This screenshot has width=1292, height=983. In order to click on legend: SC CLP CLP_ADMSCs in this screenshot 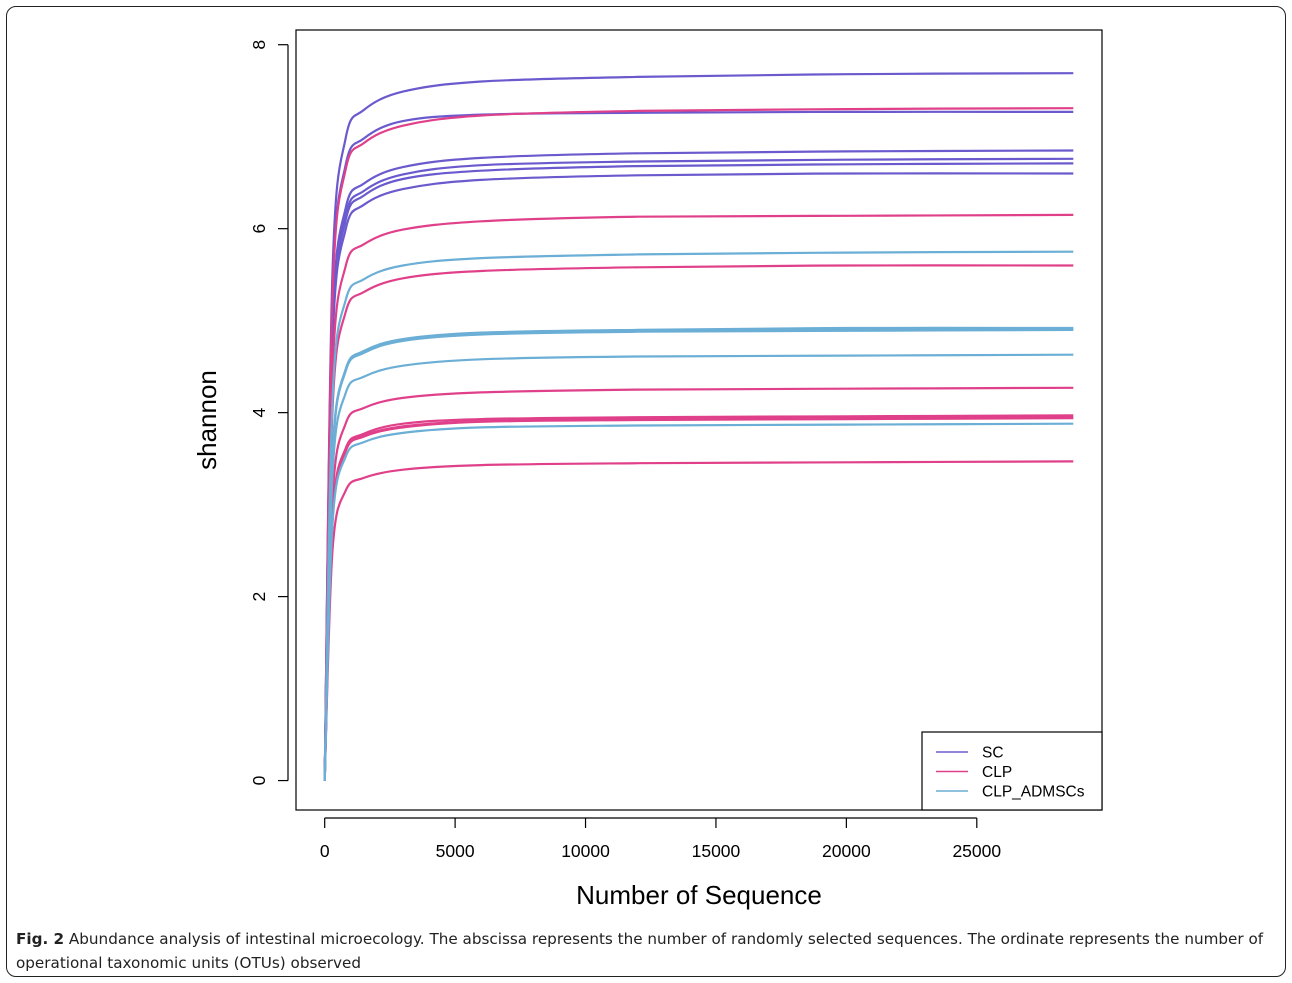, I will do `click(1012, 771)`.